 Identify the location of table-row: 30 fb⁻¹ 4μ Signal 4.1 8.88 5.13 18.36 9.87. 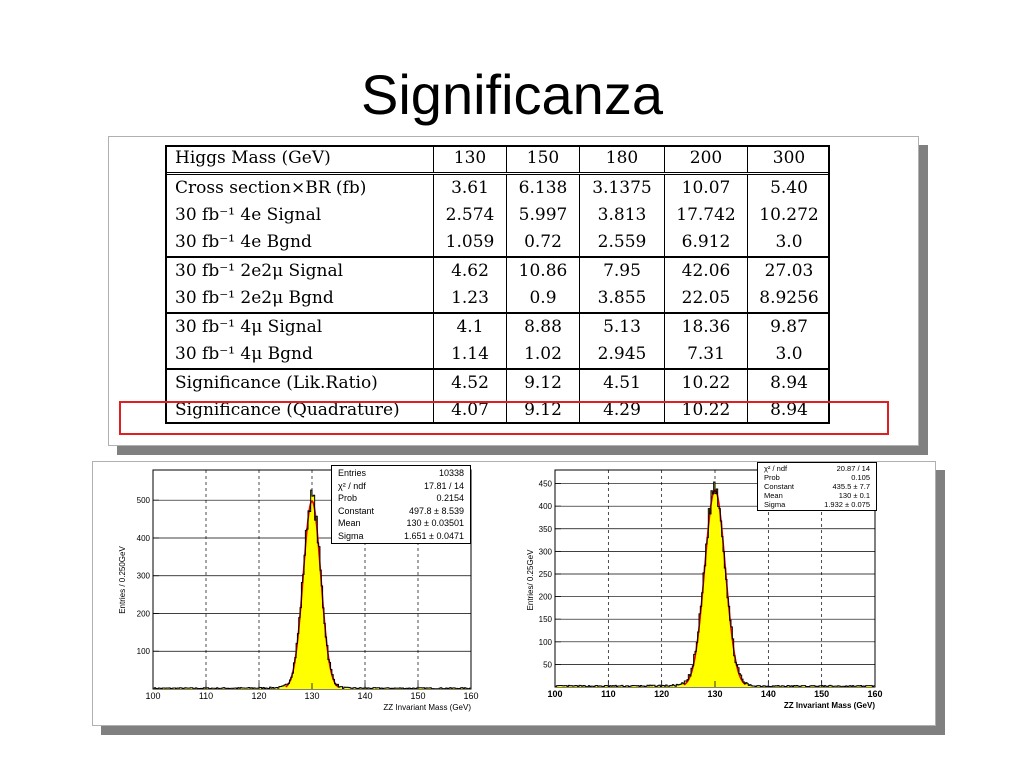
(497, 326).